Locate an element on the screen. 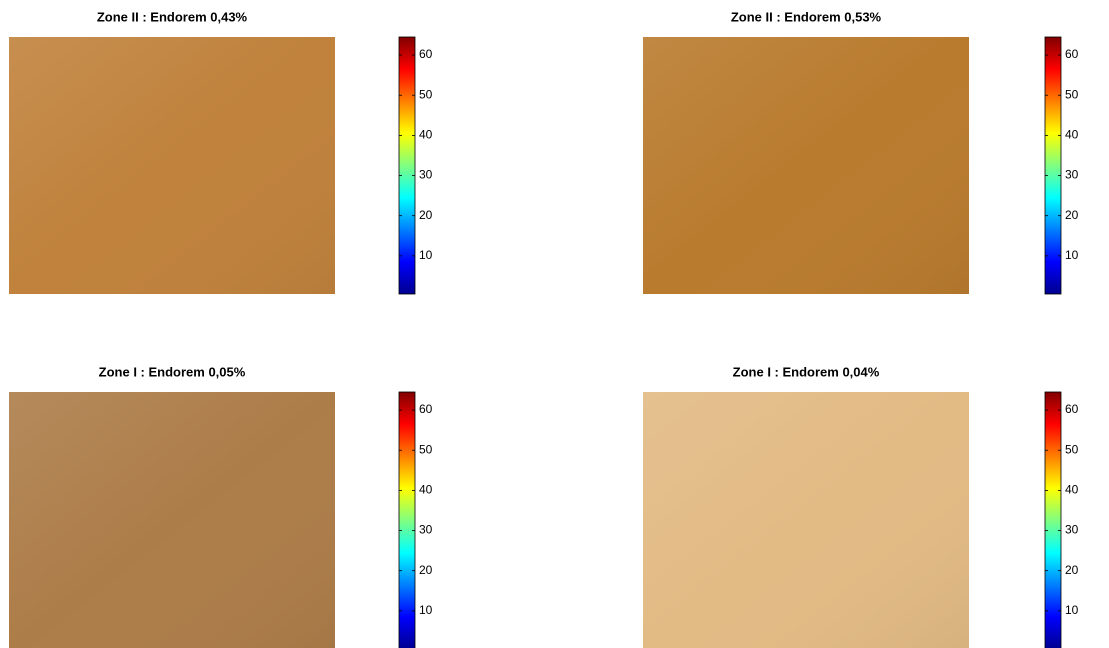 The image size is (1109, 648). panel-title: Zone I : Endorem 0,04% is located at coordinates (806, 371).